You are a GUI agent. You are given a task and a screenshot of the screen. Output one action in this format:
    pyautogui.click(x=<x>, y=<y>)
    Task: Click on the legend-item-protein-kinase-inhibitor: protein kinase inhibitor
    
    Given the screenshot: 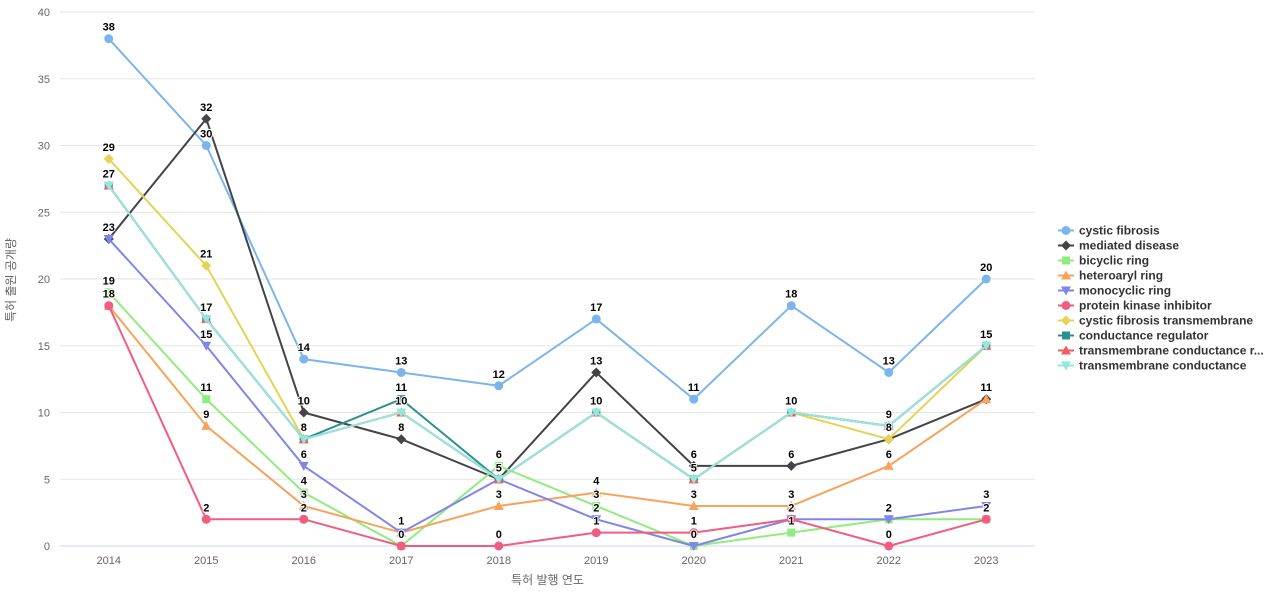 What is the action you would take?
    pyautogui.click(x=1135, y=306)
    